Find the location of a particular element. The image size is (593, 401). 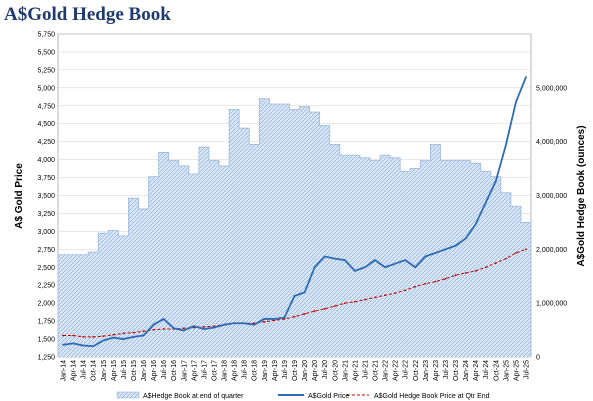

left-tick-label: 5,500 is located at coordinates (46, 52).